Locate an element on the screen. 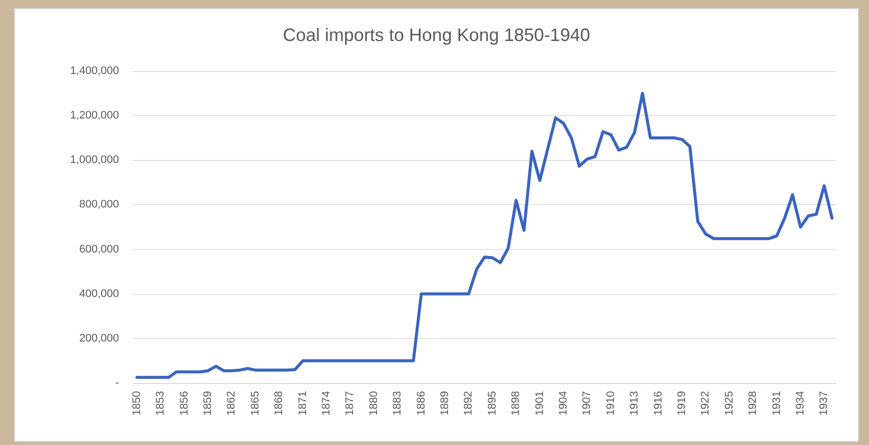 The image size is (869, 445). y-tick-label: 600,000 is located at coordinates (99, 249).